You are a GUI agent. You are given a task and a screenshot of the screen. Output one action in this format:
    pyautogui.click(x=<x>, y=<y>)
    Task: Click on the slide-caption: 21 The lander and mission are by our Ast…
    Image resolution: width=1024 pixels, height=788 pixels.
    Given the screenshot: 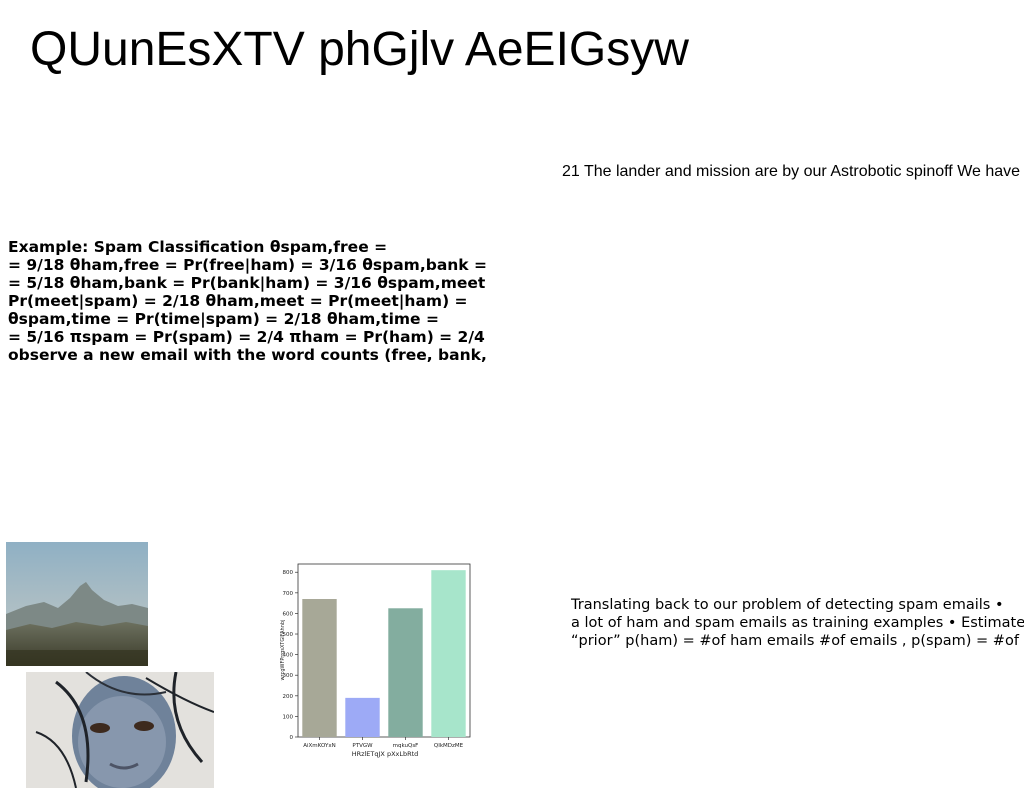 What is the action you would take?
    pyautogui.click(x=791, y=171)
    